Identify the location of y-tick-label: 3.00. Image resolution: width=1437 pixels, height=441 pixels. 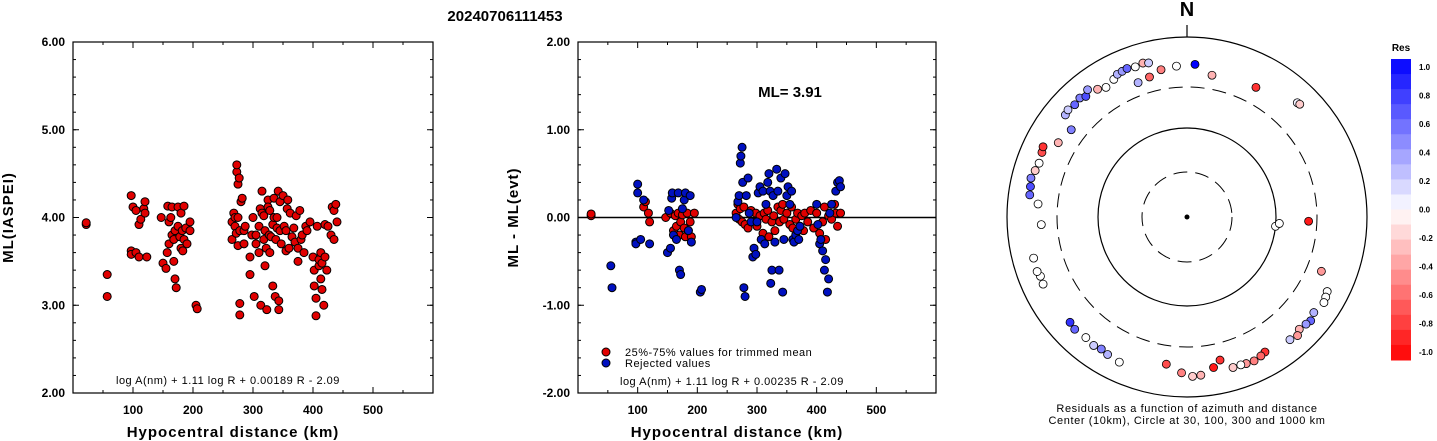
(54, 305).